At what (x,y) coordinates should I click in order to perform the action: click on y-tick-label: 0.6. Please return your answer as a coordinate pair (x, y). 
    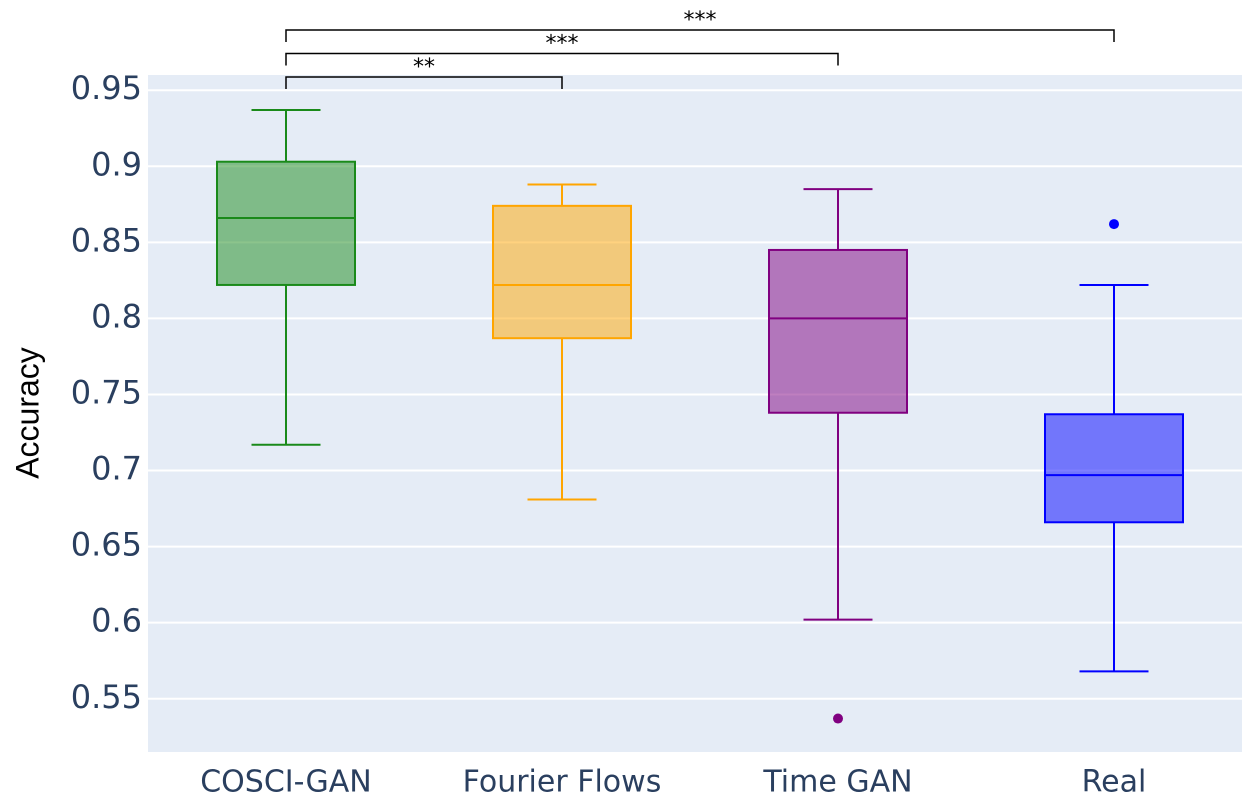
    Looking at the image, I should click on (116, 621).